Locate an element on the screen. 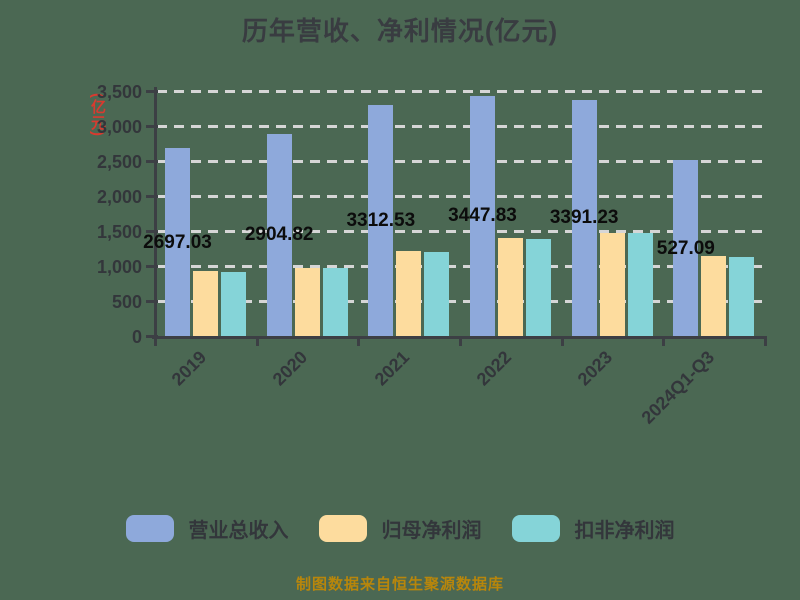 This screenshot has width=800, height=600. y-tick-label: 500 is located at coordinates (126, 302).